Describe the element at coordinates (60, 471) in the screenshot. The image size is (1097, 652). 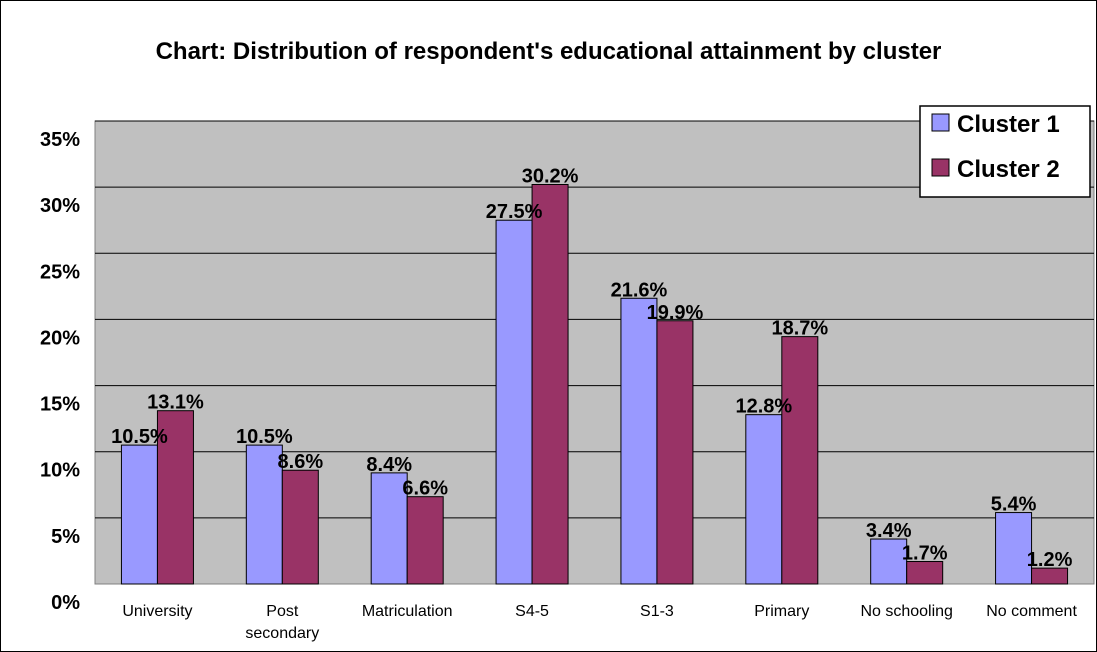
I see `y-tick-label: 10%` at that location.